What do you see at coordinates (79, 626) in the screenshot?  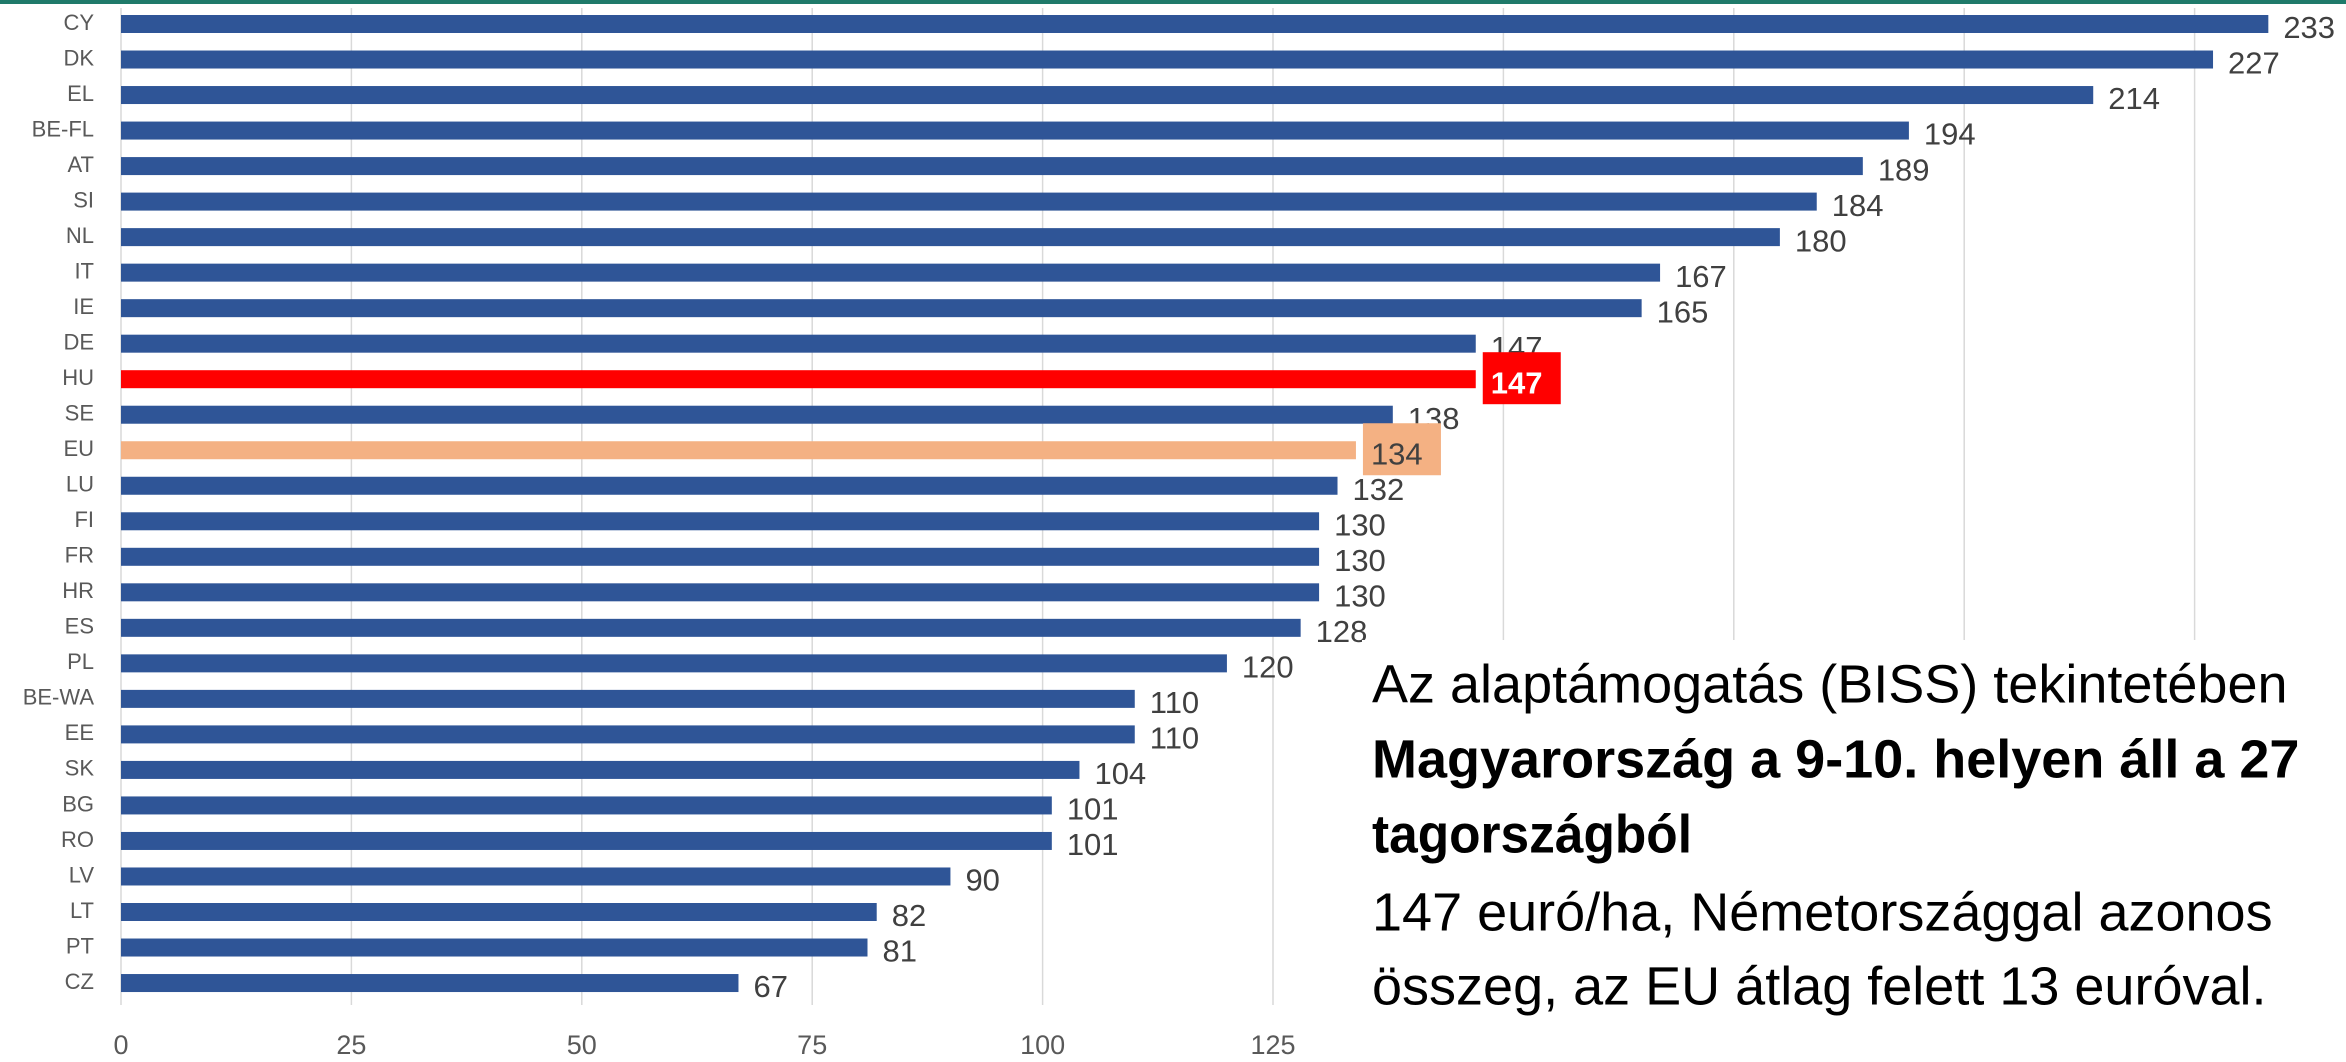 I see `y-tick-label: ES` at bounding box center [79, 626].